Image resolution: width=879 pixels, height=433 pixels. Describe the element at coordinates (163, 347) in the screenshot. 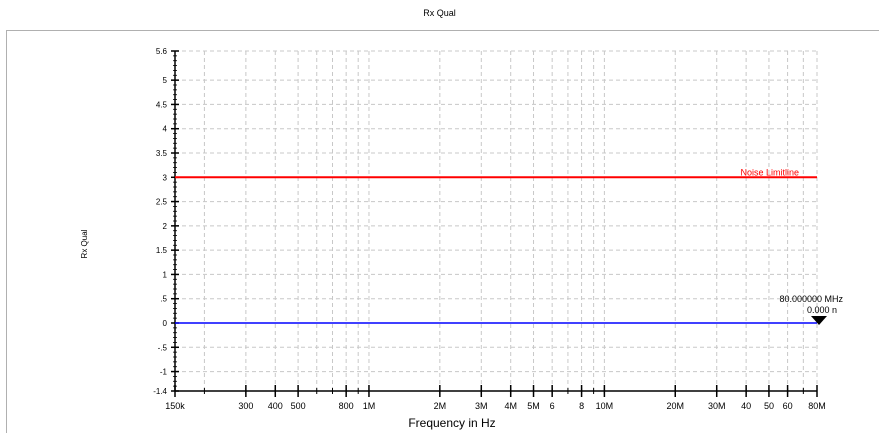

I see `y-tick-label: -.5` at that location.